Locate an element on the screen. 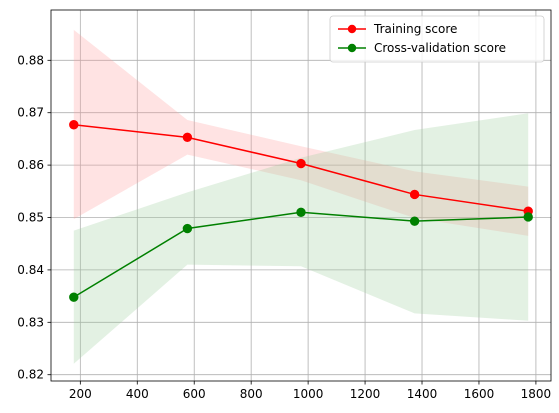 The height and width of the screenshot is (413, 559). x-tick-label: 1600 is located at coordinates (479, 394).